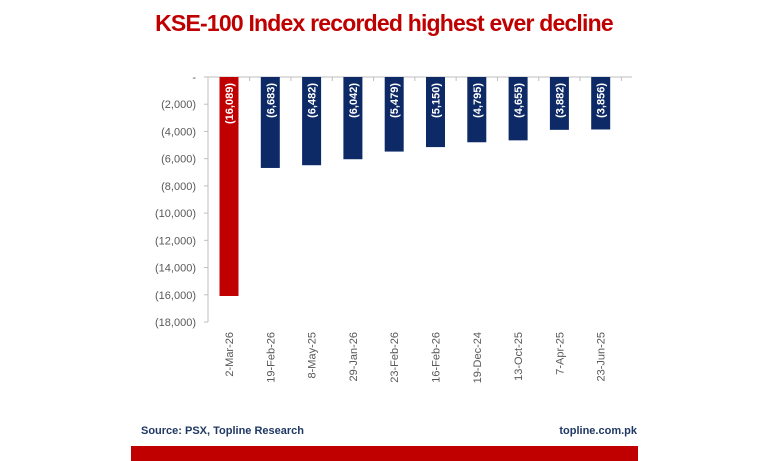 The image size is (768, 461). Describe the element at coordinates (354, 357) in the screenshot. I see `x-tick-label: 29-Jan-26` at that location.